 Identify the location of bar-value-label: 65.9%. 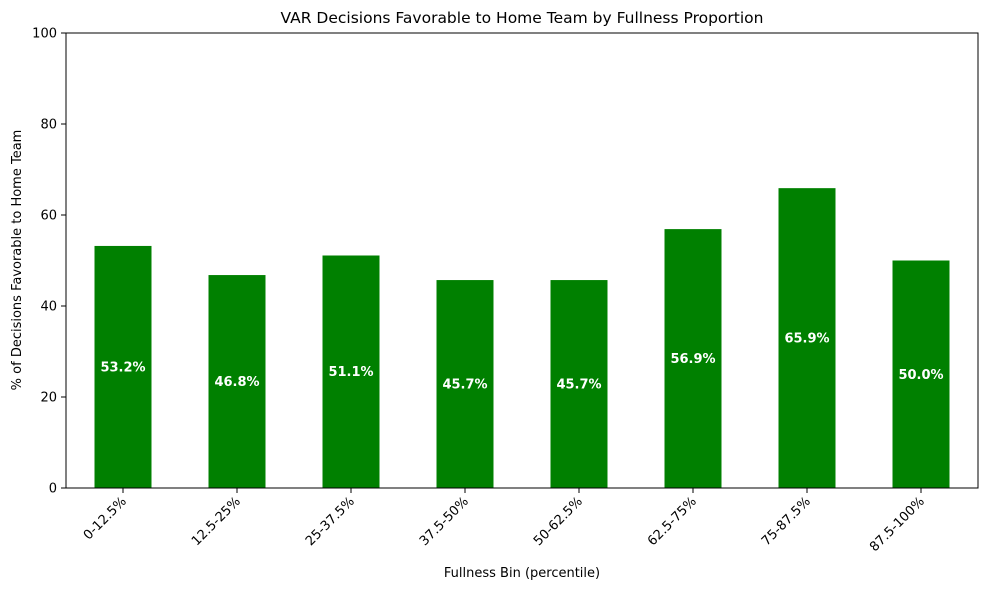
(806, 339).